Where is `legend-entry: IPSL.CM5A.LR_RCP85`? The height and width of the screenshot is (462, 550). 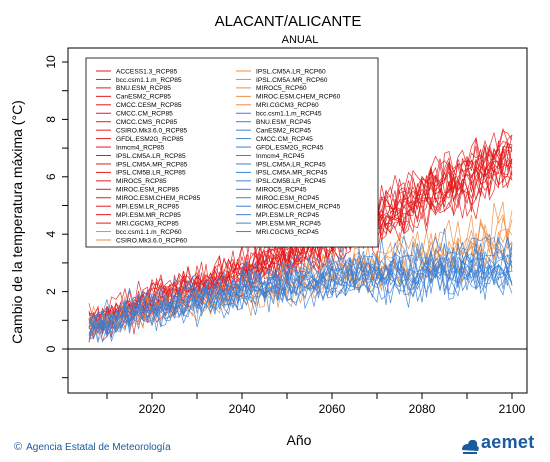 legend-entry: IPSL.CM5A.LR_RCP85 is located at coordinates (151, 156).